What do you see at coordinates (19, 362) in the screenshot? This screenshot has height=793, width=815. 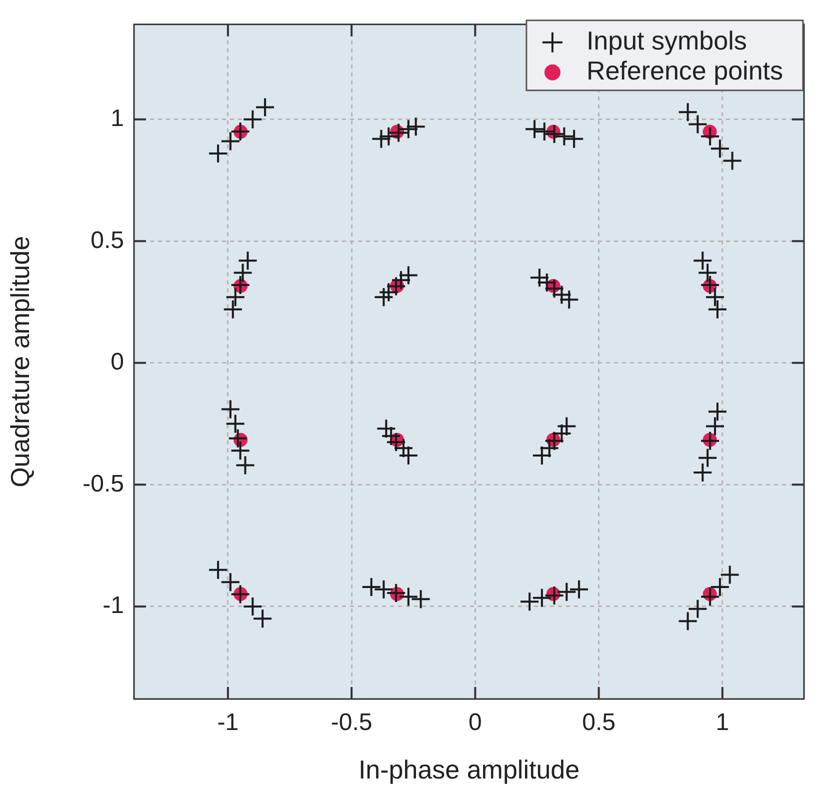 I see `y-axis-title: Quadrature amplitude` at bounding box center [19, 362].